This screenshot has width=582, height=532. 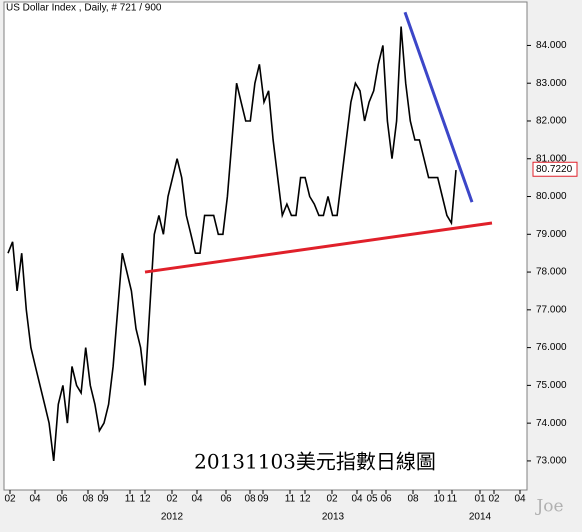 What do you see at coordinates (551, 272) in the screenshot?
I see `y-tick-label: 78.000` at bounding box center [551, 272].